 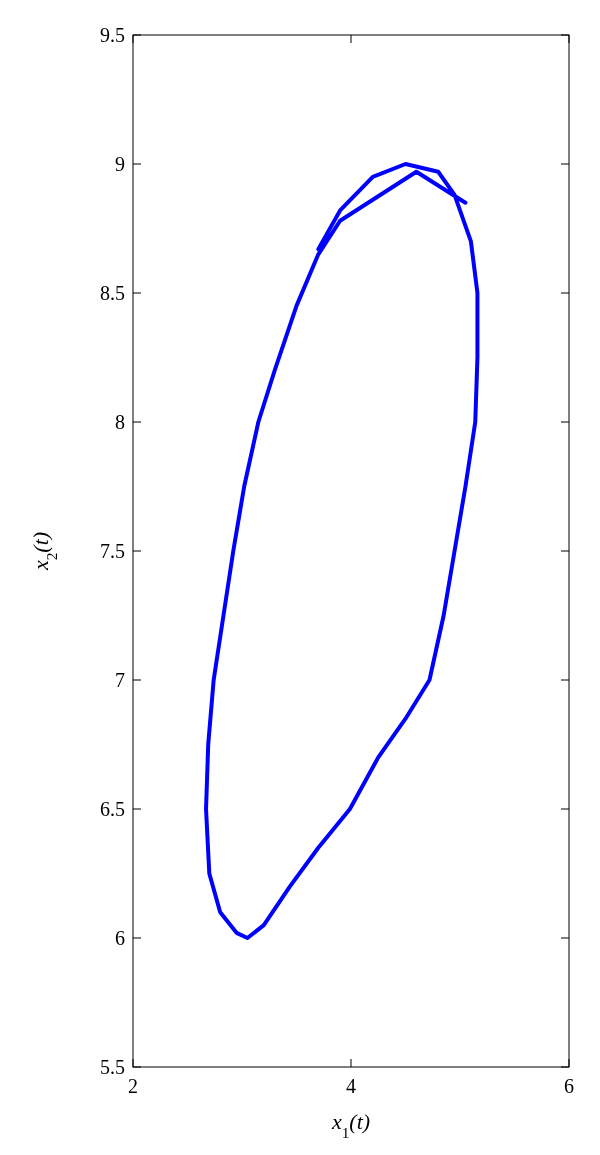 What do you see at coordinates (112, 293) in the screenshot?
I see `y-tick-label: 8.5` at bounding box center [112, 293].